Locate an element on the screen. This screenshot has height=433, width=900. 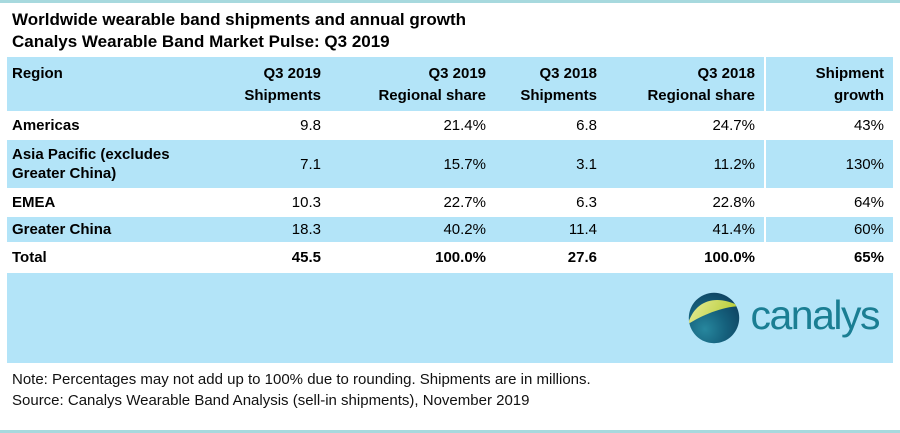
table-row-total: Total 45.5 100.0% 27.6 100.0% 65% is located at coordinates (450, 257).